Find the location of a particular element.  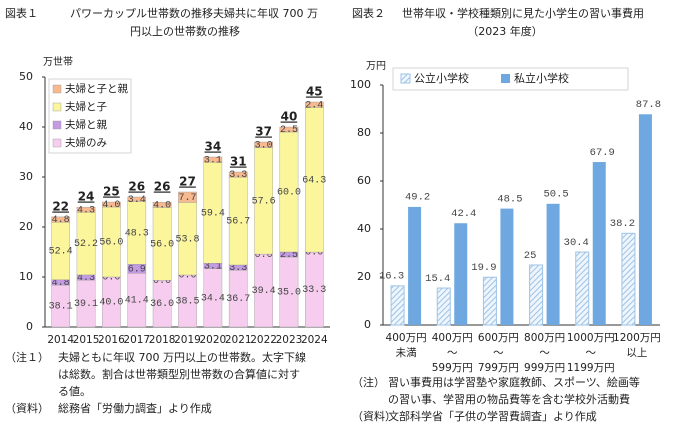

data-label: 39.4 is located at coordinates (264, 291).